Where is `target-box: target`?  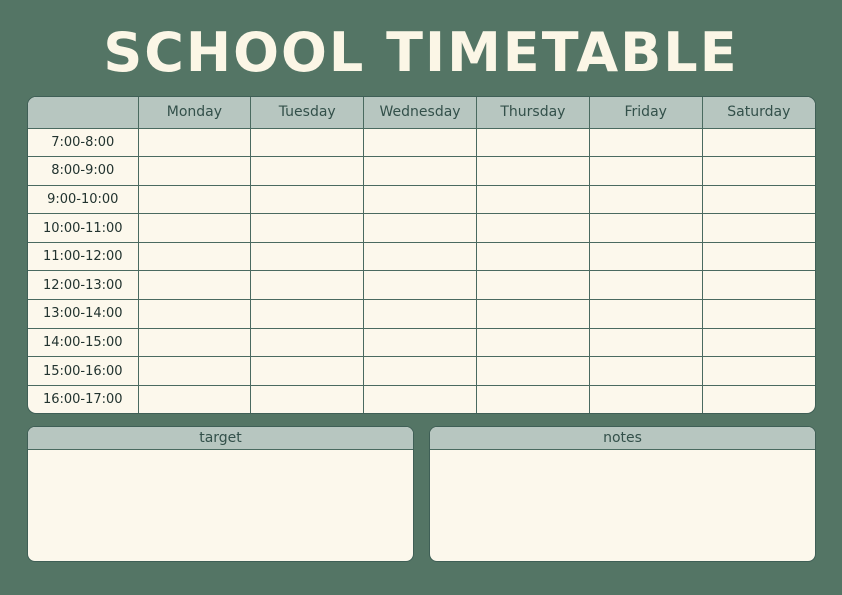 target-box: target is located at coordinates (220, 494).